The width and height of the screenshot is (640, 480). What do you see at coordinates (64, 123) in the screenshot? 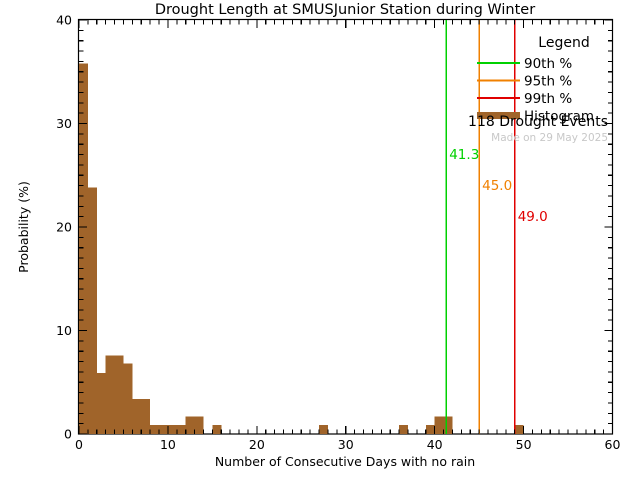
I see `y-tick-label: 30` at bounding box center [64, 123].